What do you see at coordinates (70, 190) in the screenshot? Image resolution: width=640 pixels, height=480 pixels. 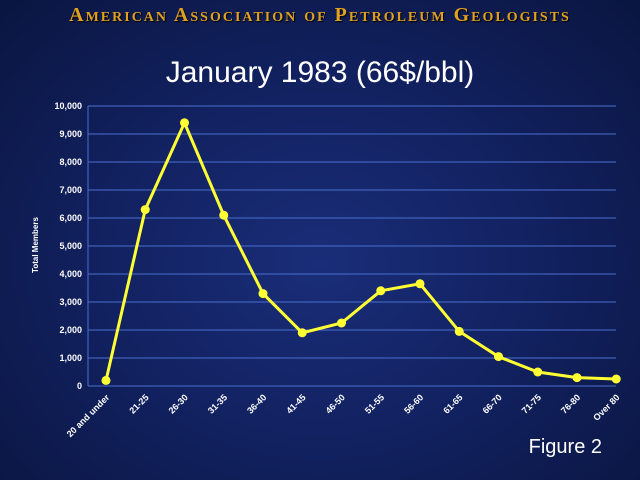 I see `y-tick-label: 7,000` at bounding box center [70, 190].